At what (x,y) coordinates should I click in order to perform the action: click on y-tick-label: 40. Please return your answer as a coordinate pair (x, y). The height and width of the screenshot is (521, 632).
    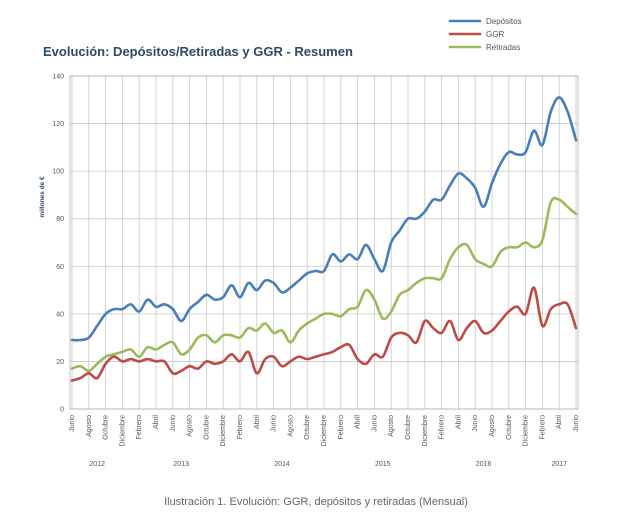
    Looking at the image, I should click on (60, 314).